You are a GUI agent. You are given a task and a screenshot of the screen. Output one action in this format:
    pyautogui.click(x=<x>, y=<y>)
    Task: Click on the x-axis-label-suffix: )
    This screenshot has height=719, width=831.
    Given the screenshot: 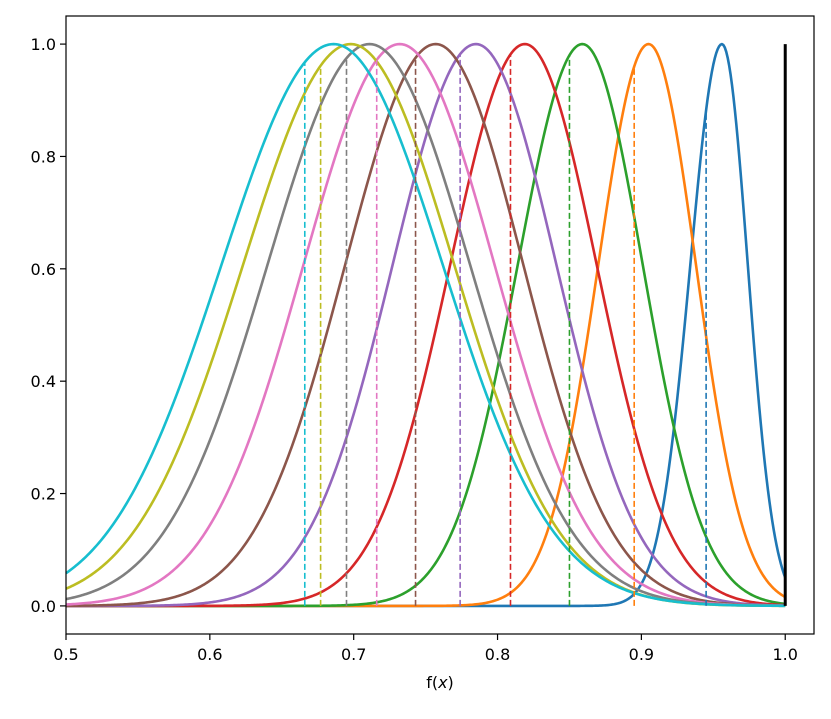 What is the action you would take?
    pyautogui.click(x=451, y=682)
    